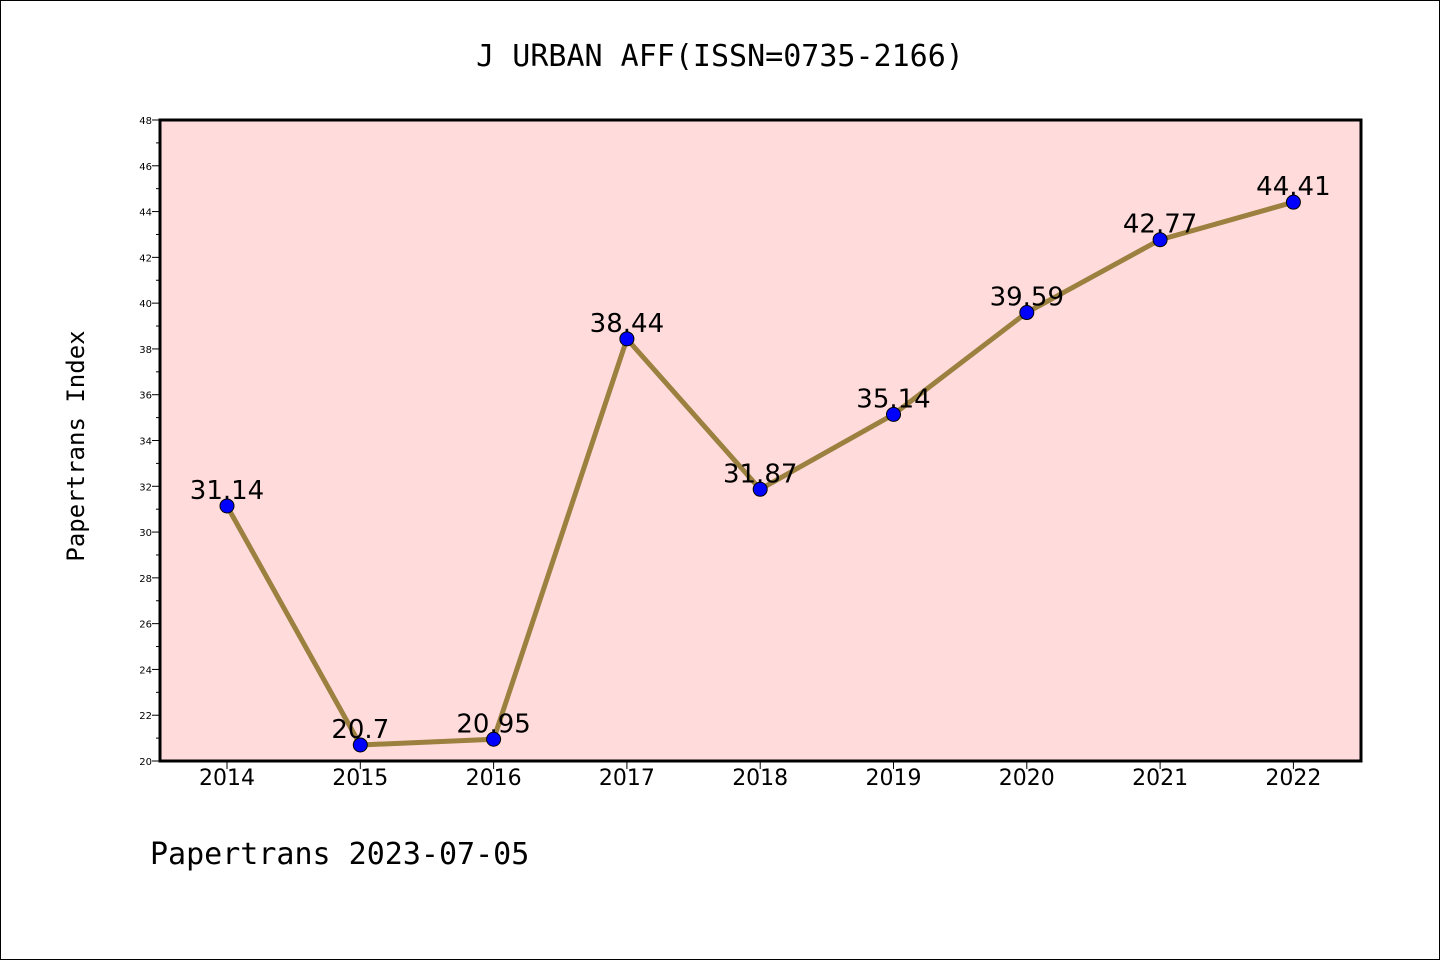 Image resolution: width=1440 pixels, height=960 pixels. I want to click on y-tick-label: 34, so click(145, 442).